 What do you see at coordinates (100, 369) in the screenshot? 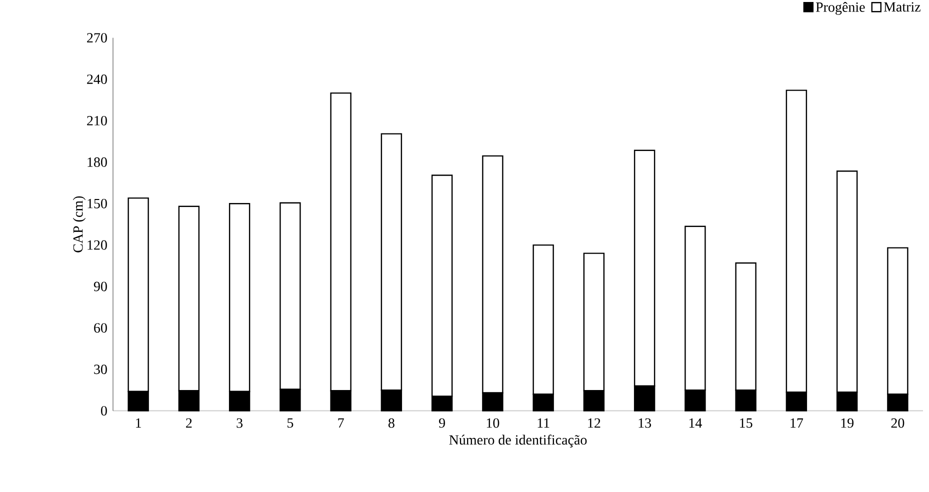
I see `y-tick-label: 30` at bounding box center [100, 369].